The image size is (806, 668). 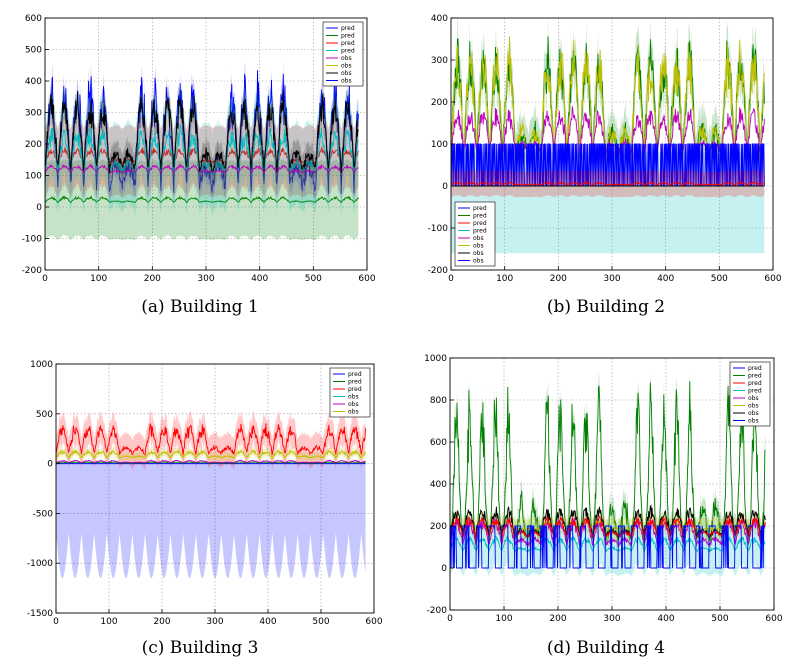 I want to click on chart-3-legend-label-1: pred, so click(x=355, y=382).